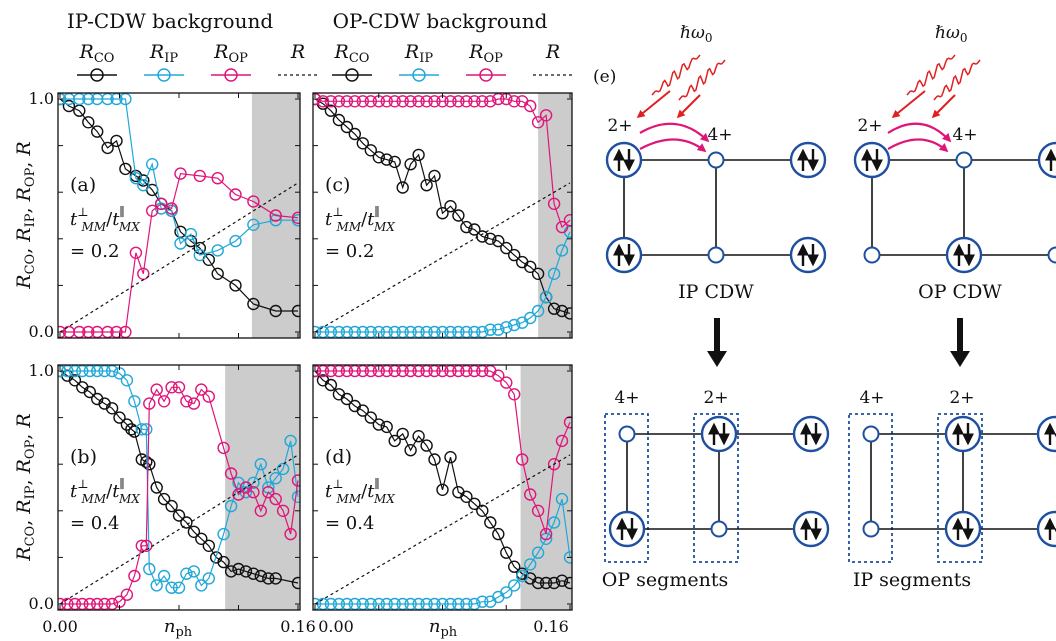 This screenshot has height=641, width=1056. I want to click on panel-d: (d) t⊥ MM/t∥ MX = 0.4, so click(442, 487).